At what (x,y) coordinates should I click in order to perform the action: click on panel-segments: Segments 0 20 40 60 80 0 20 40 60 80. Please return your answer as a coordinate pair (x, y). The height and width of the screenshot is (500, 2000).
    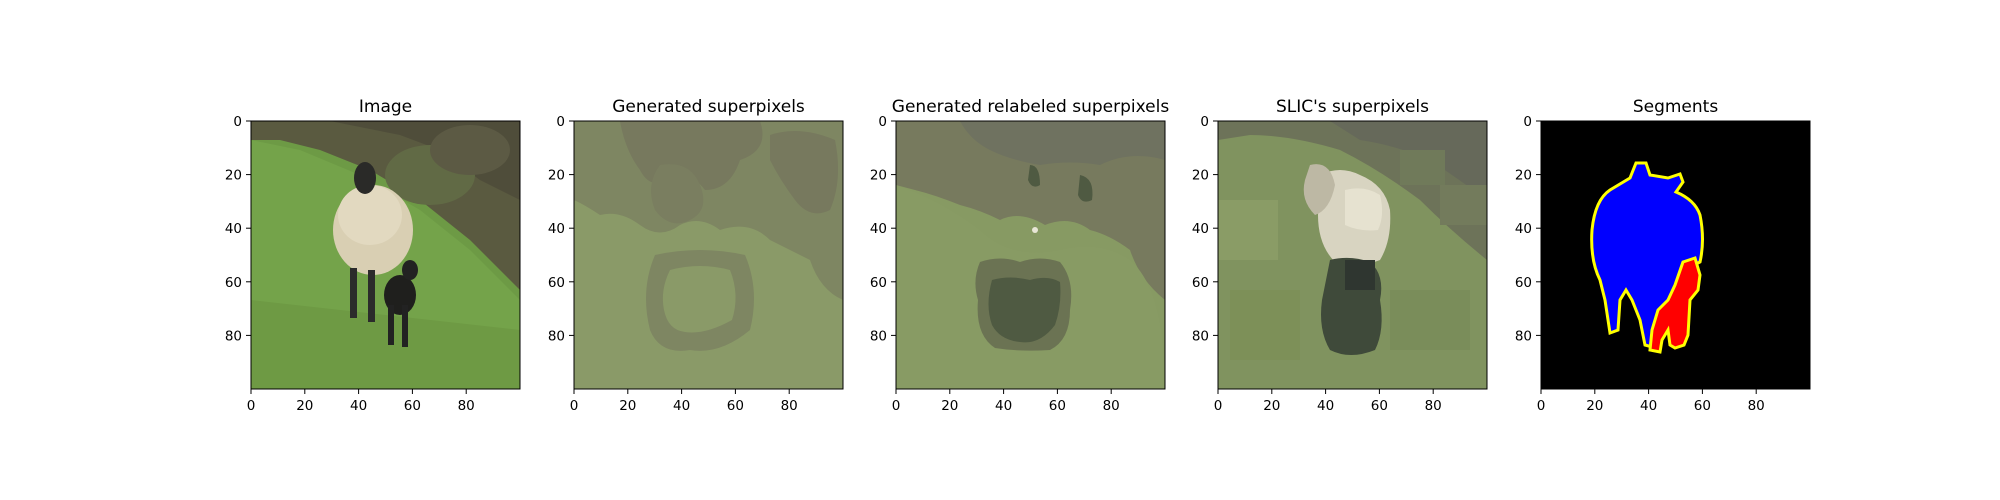
    Looking at the image, I should click on (1663, 255).